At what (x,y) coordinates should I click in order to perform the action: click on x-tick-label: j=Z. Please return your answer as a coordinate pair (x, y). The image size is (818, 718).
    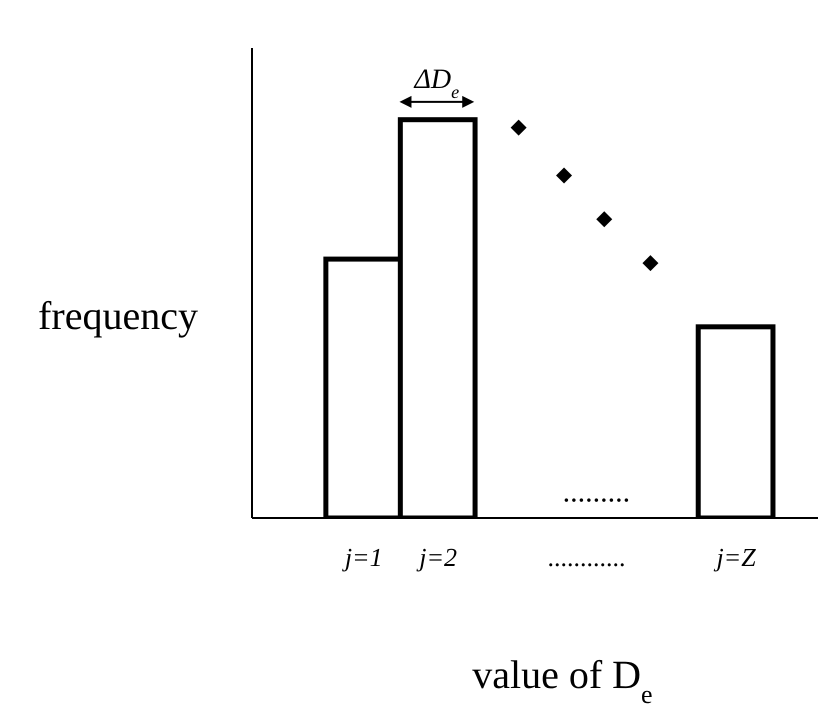
    Looking at the image, I should click on (734, 557).